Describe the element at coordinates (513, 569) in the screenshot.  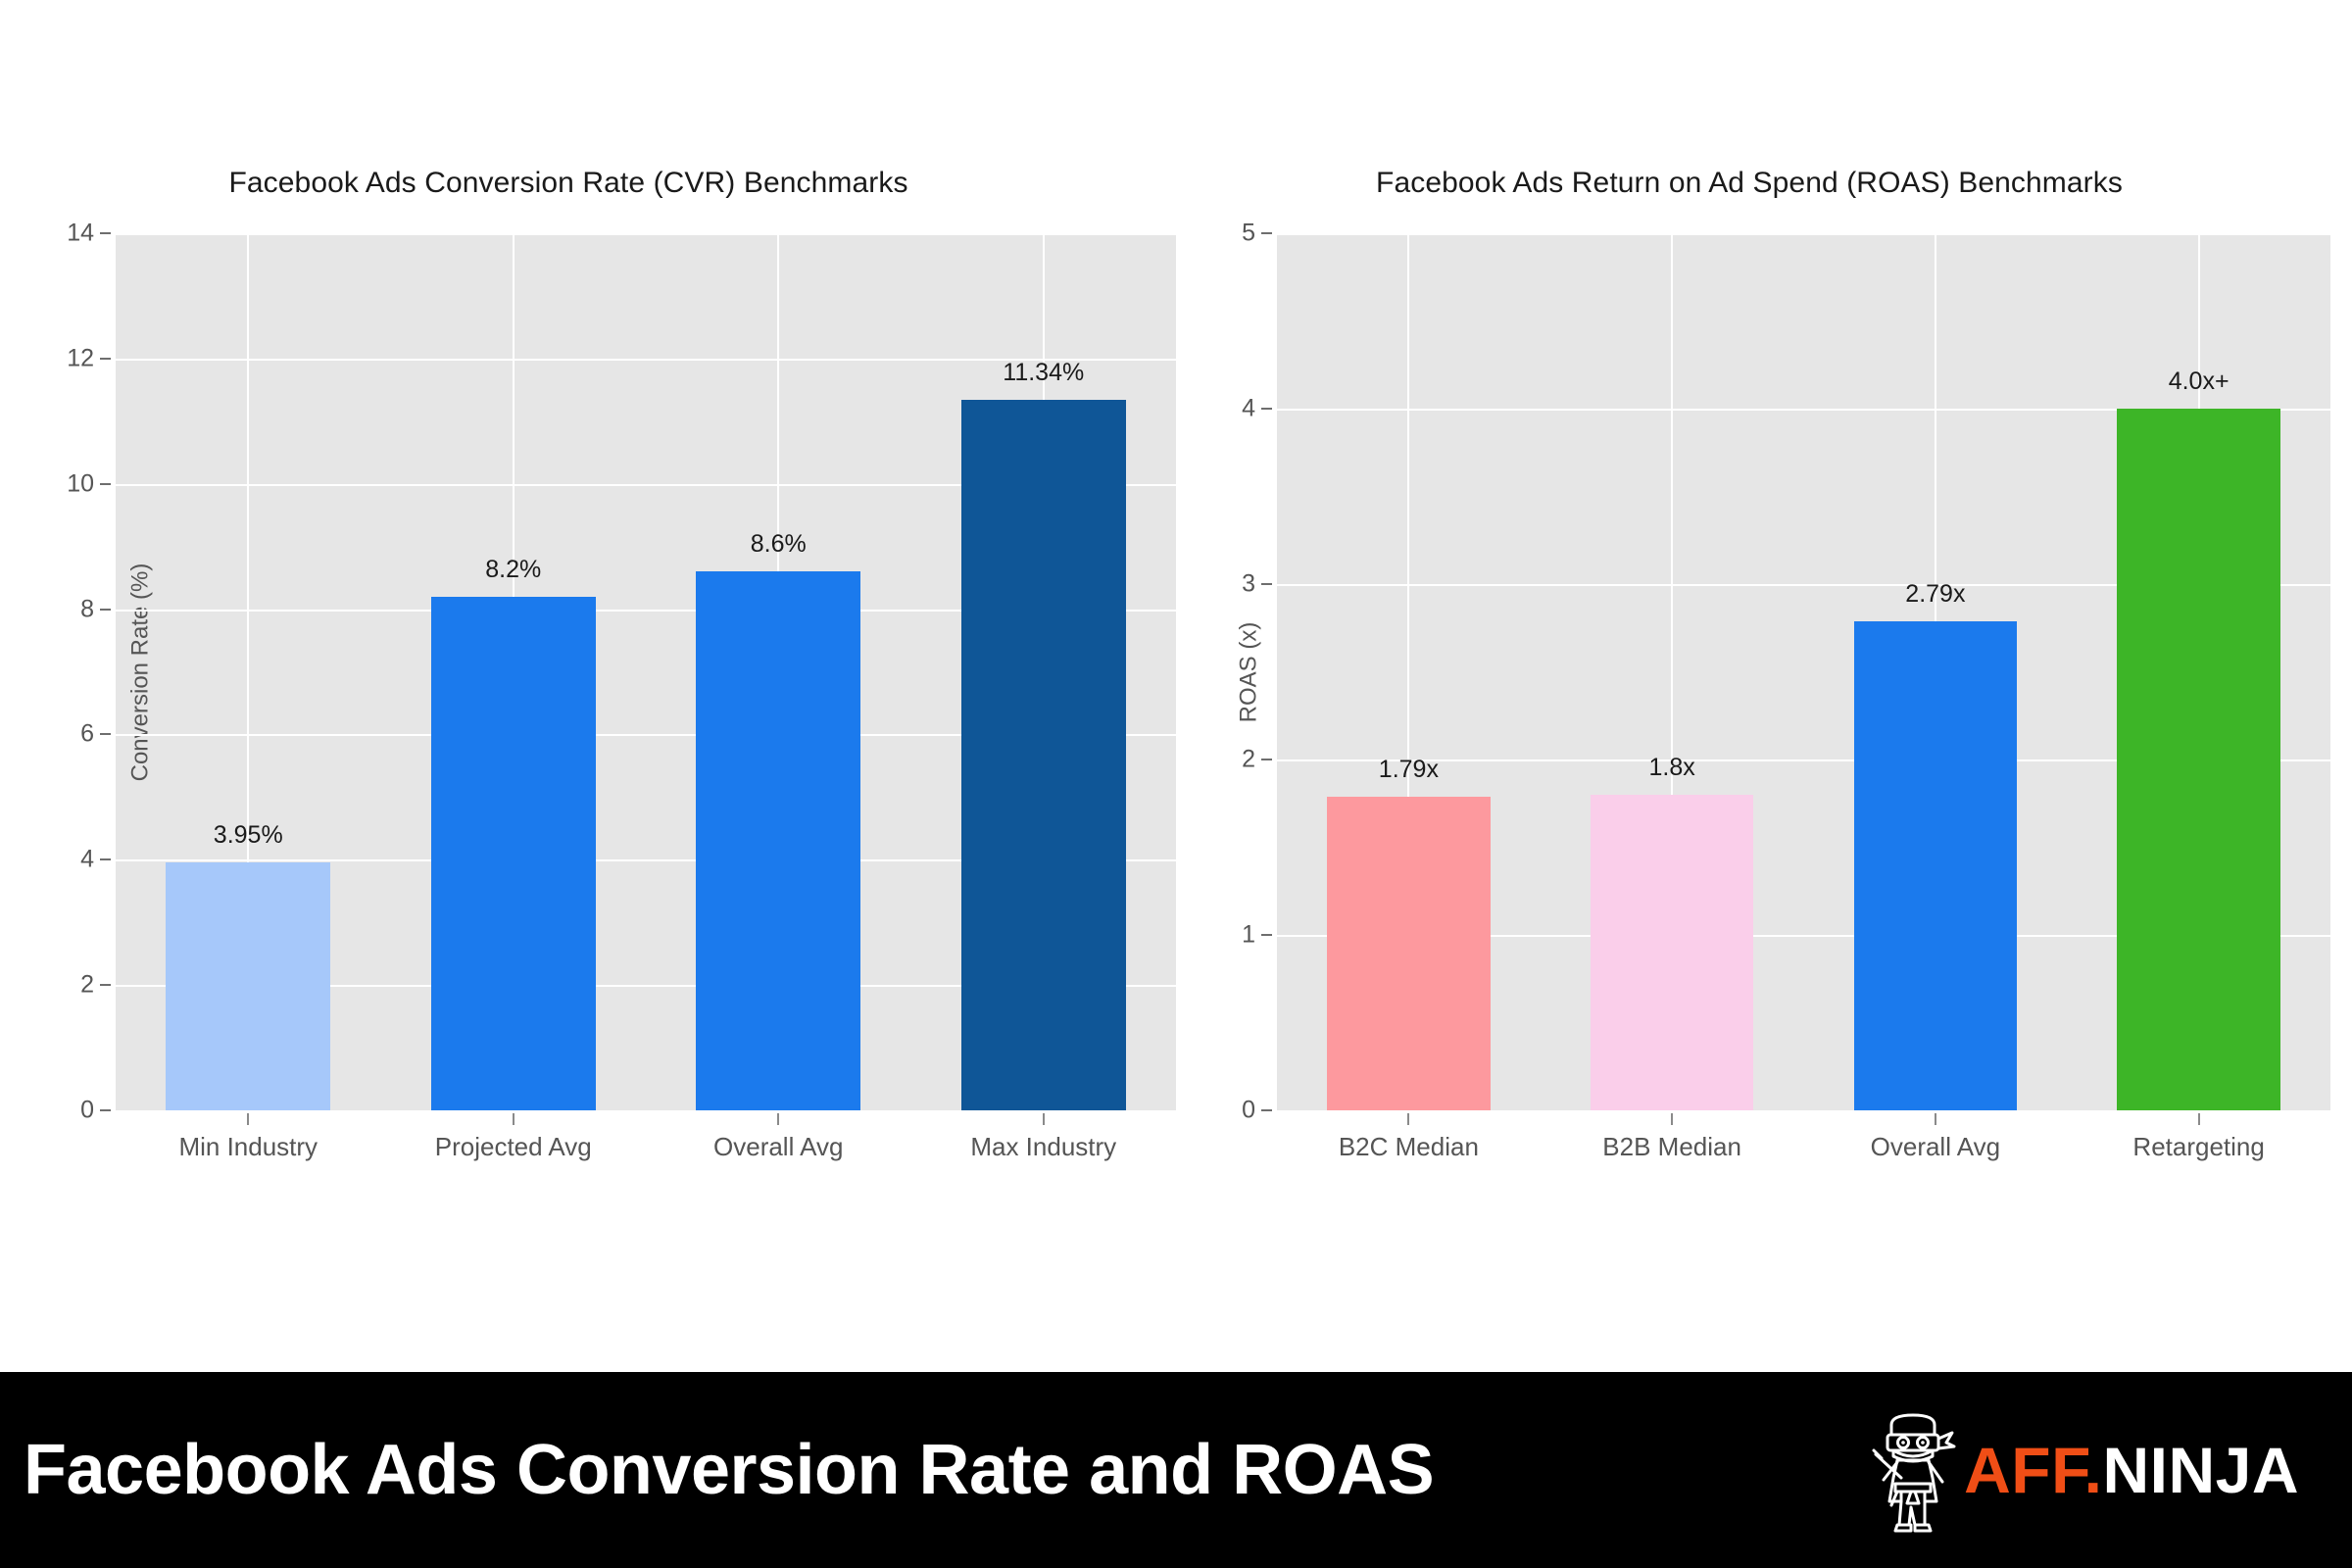
I see `bar-value-label: 8.2%` at that location.